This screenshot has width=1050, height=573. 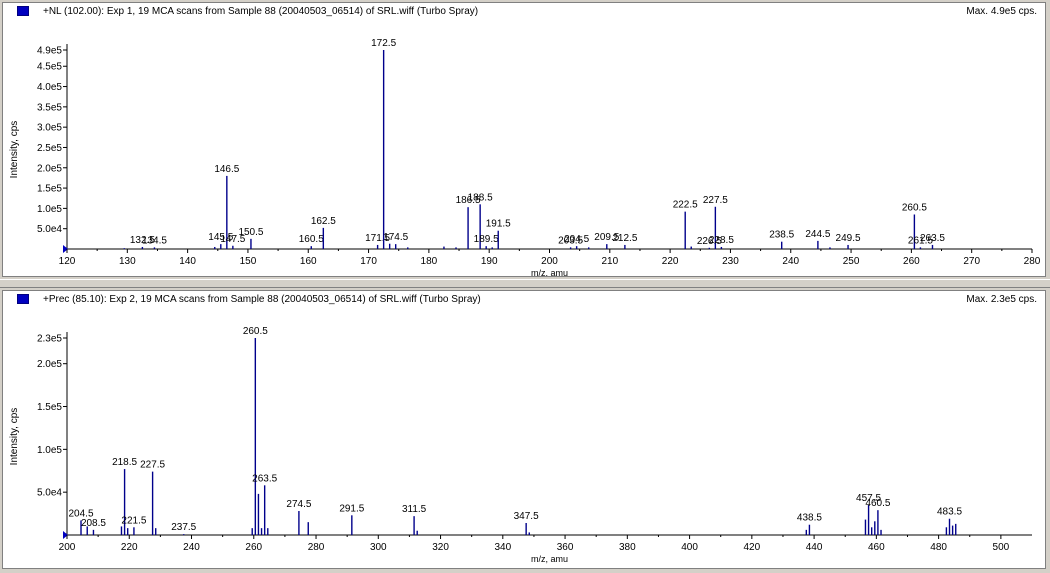 I want to click on peak-label: 483.5, so click(x=949, y=512).